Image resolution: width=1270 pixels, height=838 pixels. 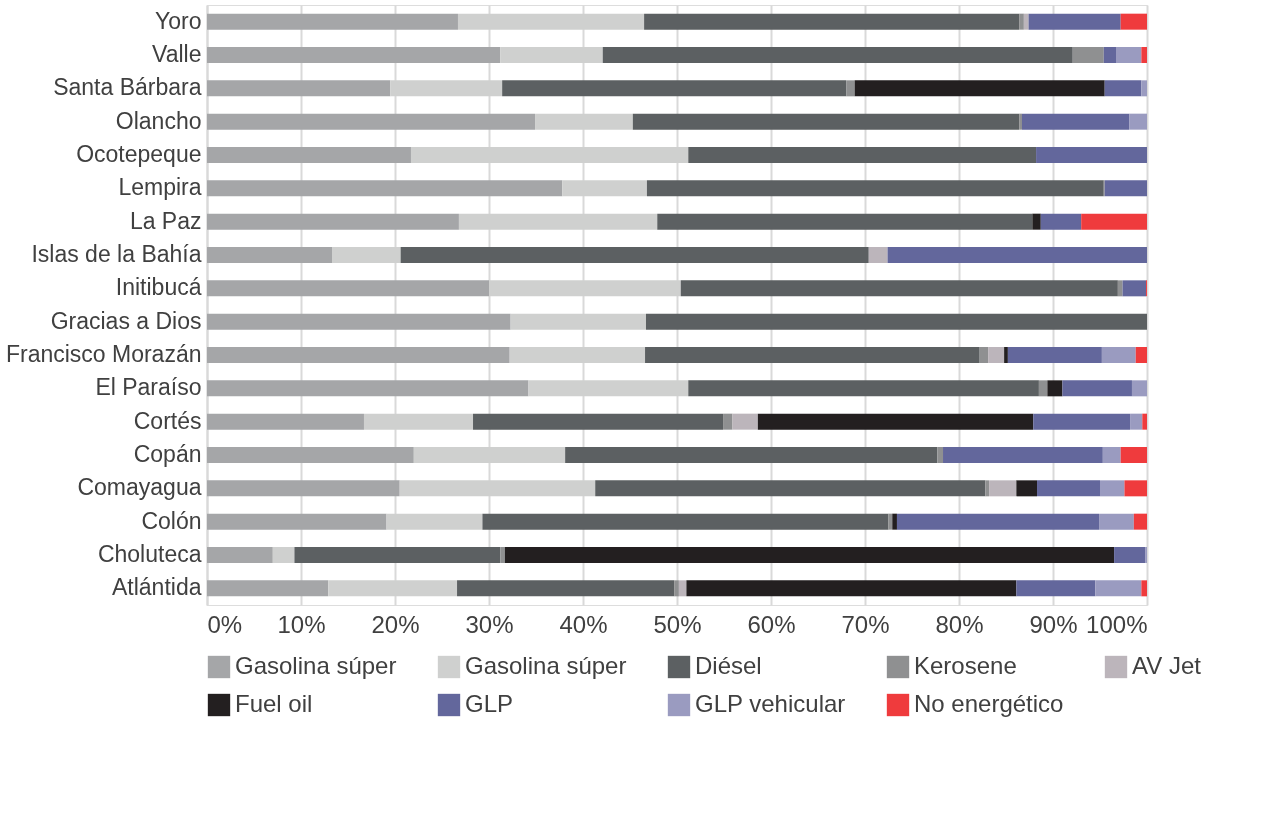 What do you see at coordinates (167, 420) in the screenshot?
I see `y-tick-label: Cortés` at bounding box center [167, 420].